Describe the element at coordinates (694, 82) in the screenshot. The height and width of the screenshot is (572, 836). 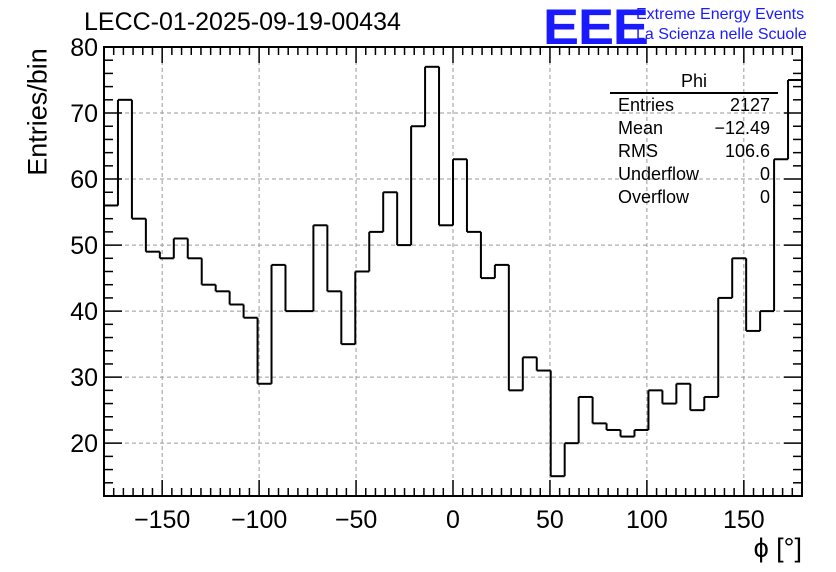
I see `stats-title: Phi` at that location.